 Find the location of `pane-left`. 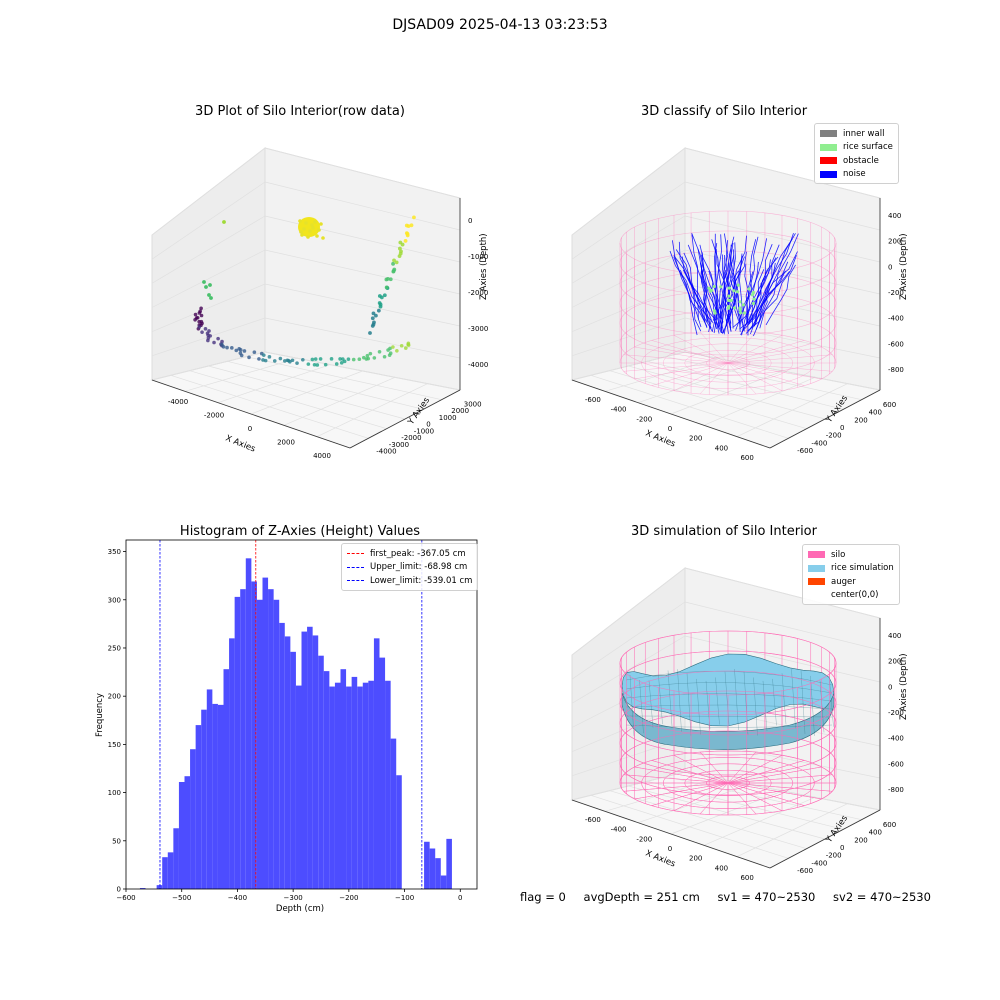

pane-left is located at coordinates (208, 263).